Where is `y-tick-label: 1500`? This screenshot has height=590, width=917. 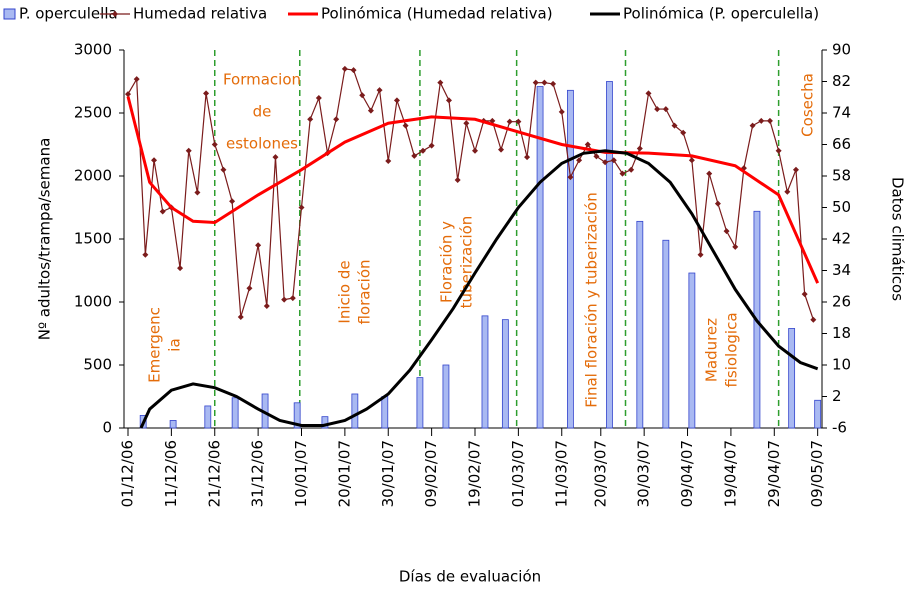 y-tick-label: 1500 is located at coordinates (93, 239).